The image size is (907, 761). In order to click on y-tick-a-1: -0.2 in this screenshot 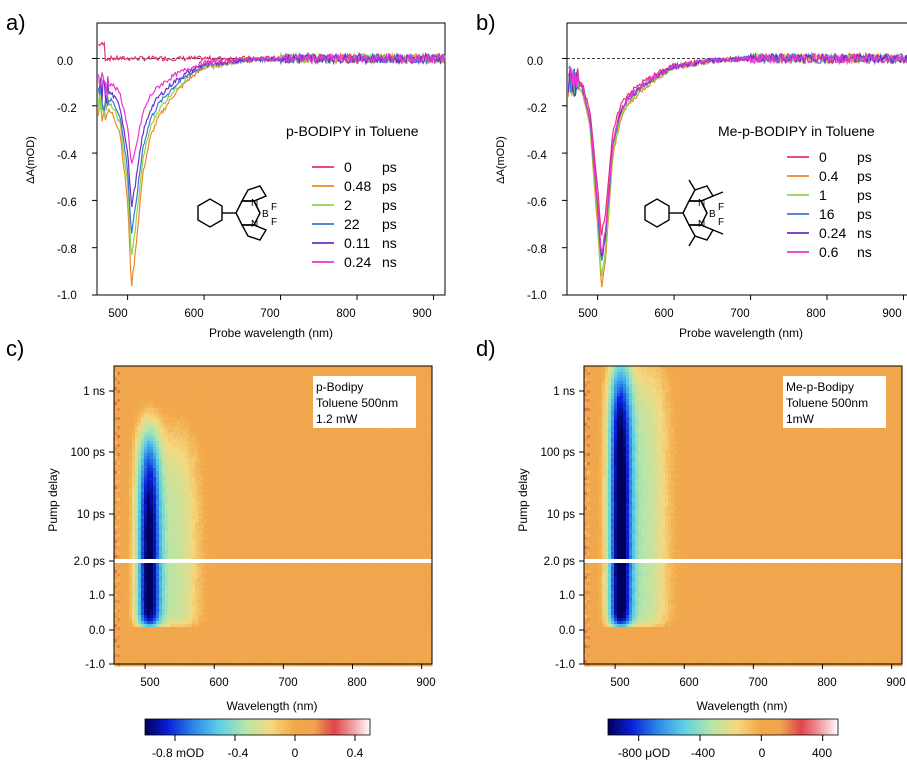, I will do `click(67, 109)`.